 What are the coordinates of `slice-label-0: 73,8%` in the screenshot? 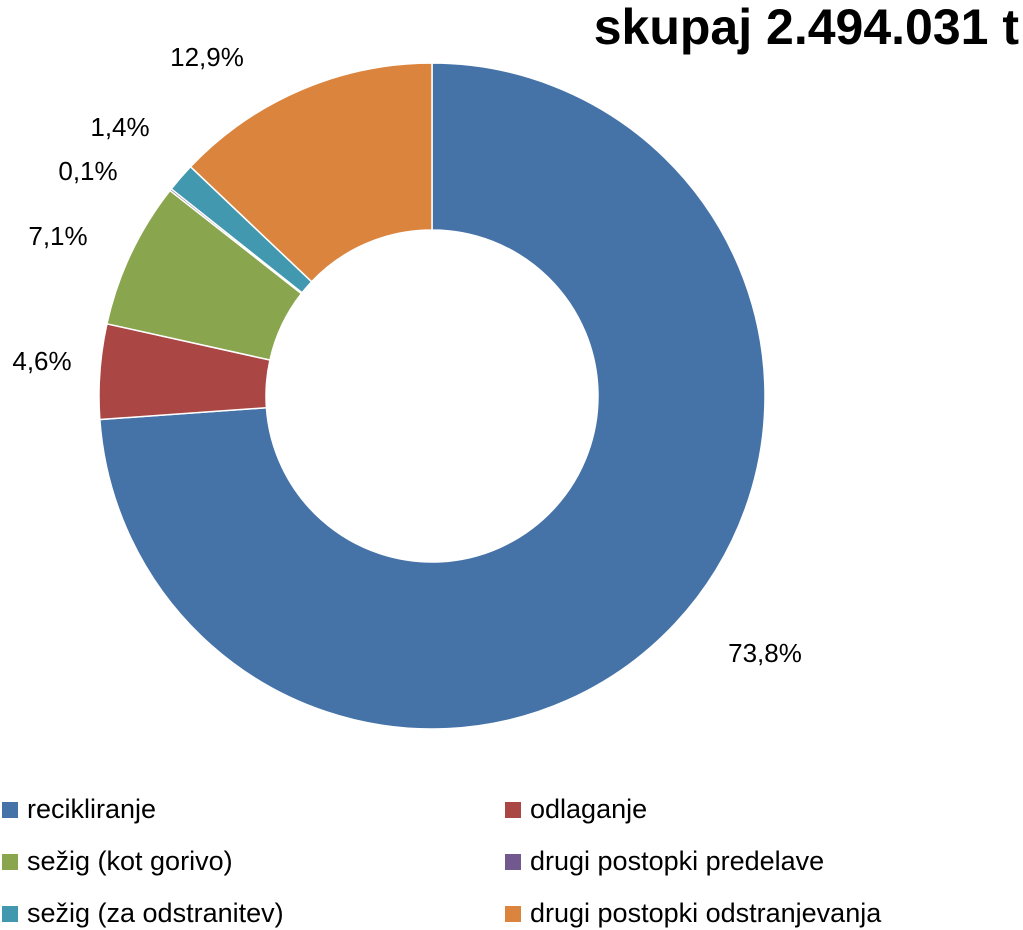 It's located at (765, 653).